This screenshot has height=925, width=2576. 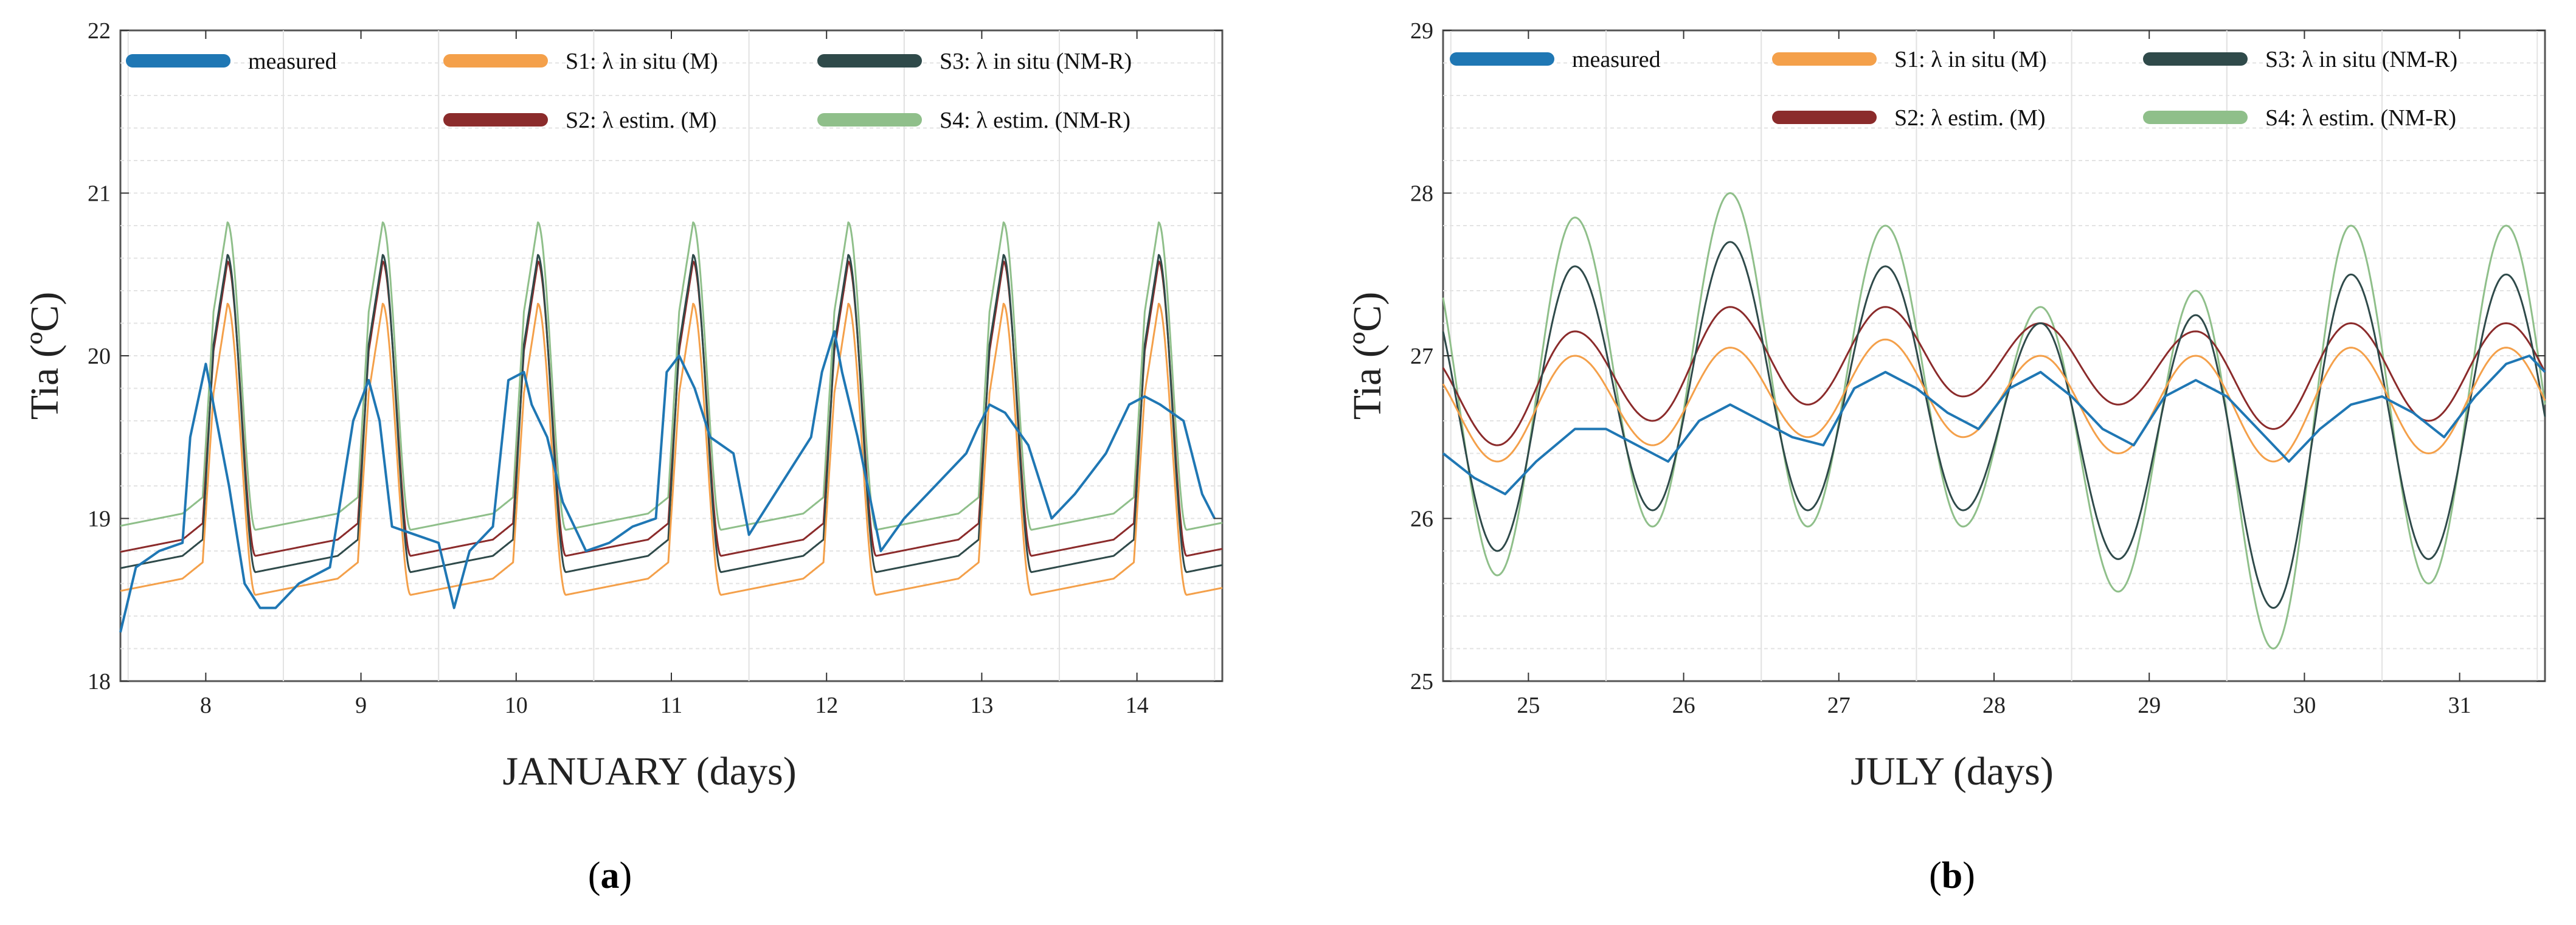 I want to click on y-axis-label-b: Tia (ºC), so click(x=1367, y=356).